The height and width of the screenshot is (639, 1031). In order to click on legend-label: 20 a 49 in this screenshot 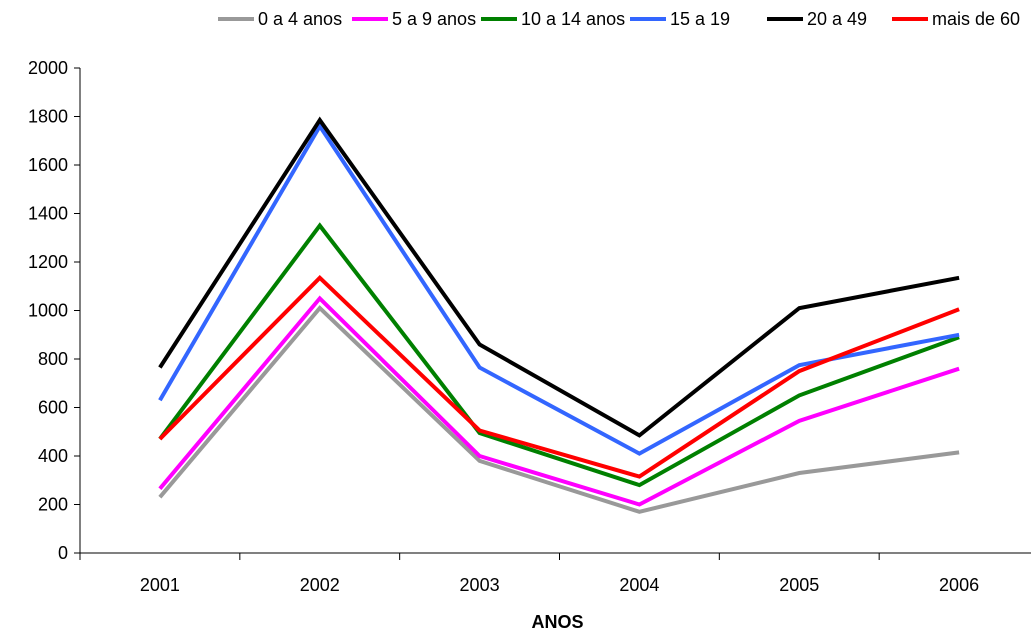, I will do `click(837, 18)`.